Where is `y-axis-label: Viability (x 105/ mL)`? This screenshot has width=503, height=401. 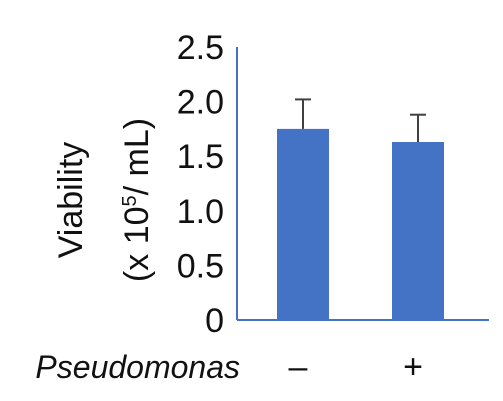 y-axis-label: Viability (x 105/ mL) is located at coordinates (104, 200).